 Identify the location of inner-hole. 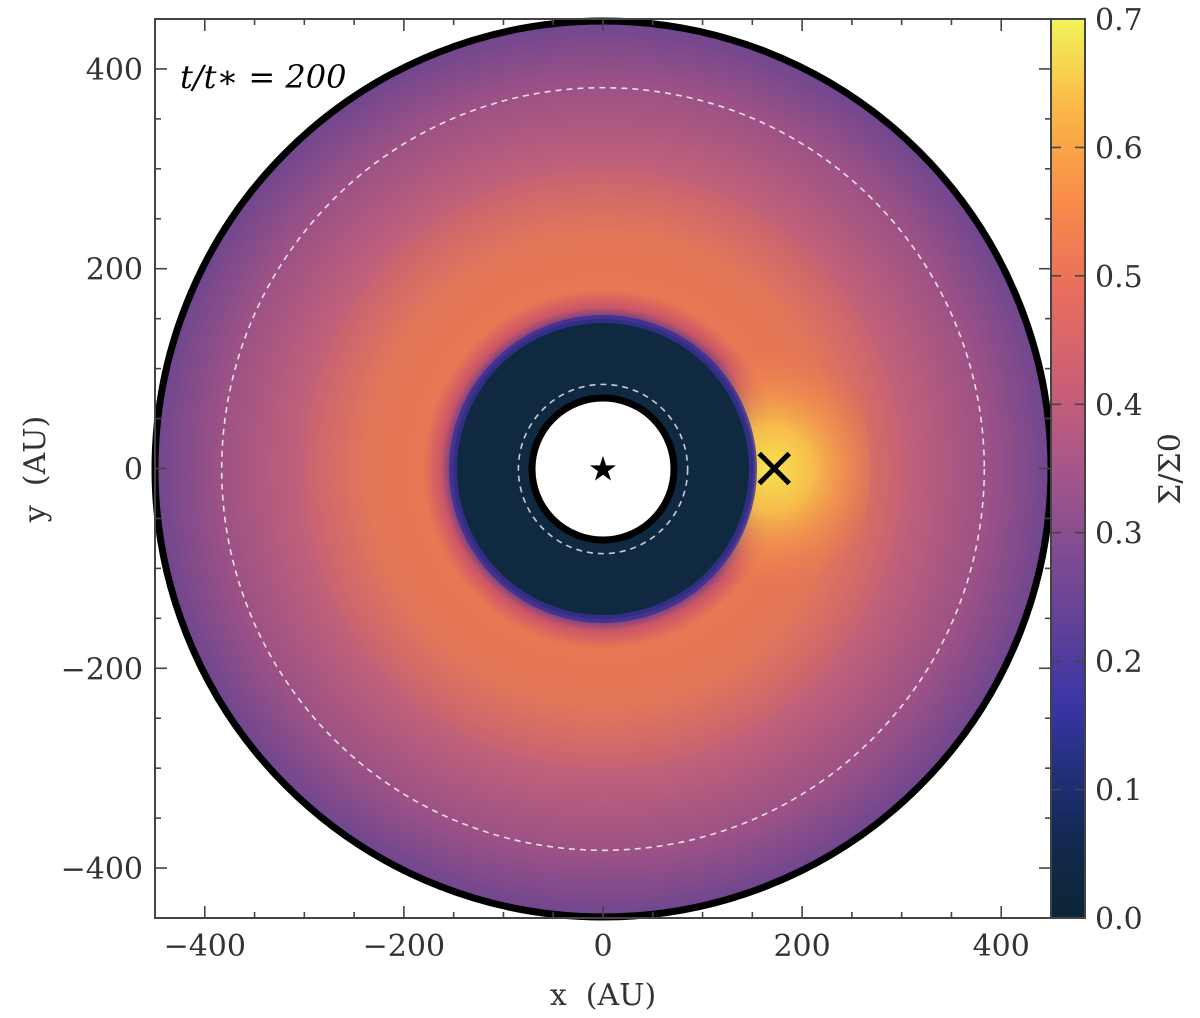
(603, 469).